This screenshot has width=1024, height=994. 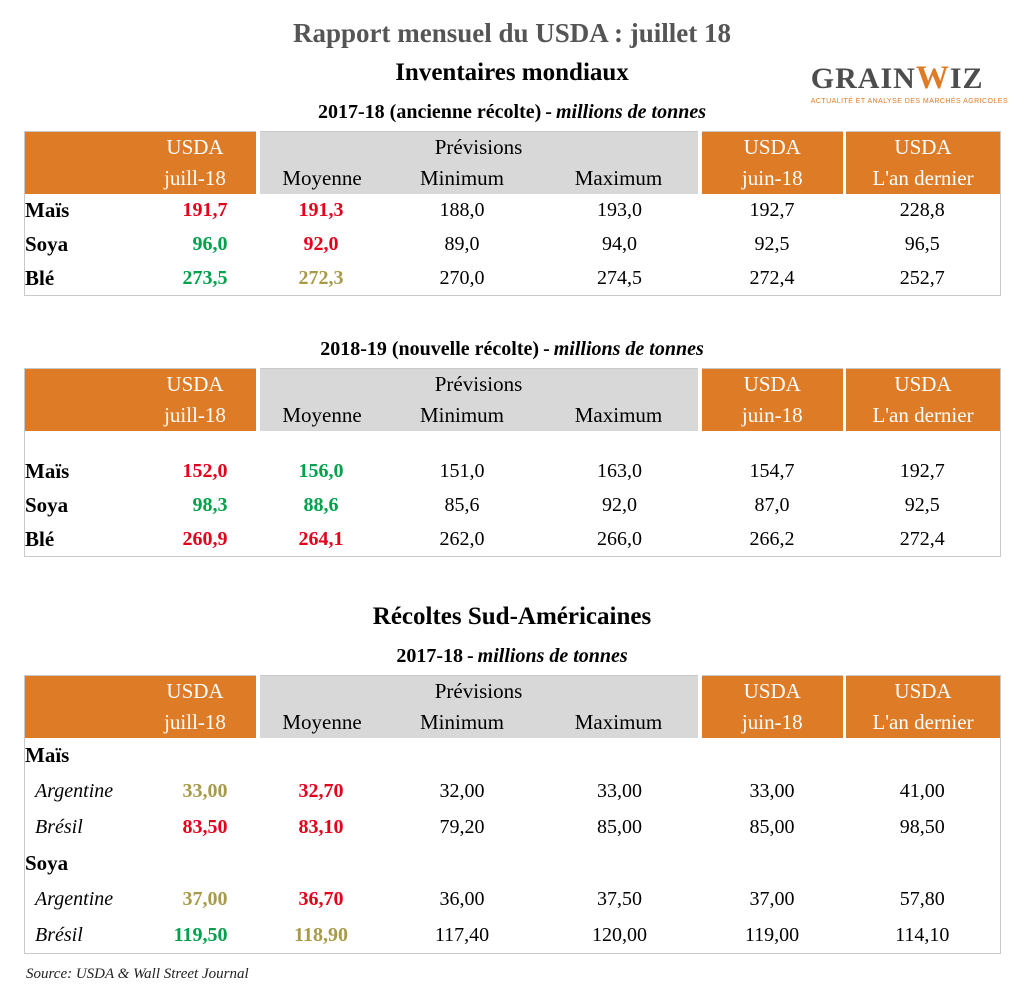 I want to click on value-cell: 83,10, so click(x=321, y=827).